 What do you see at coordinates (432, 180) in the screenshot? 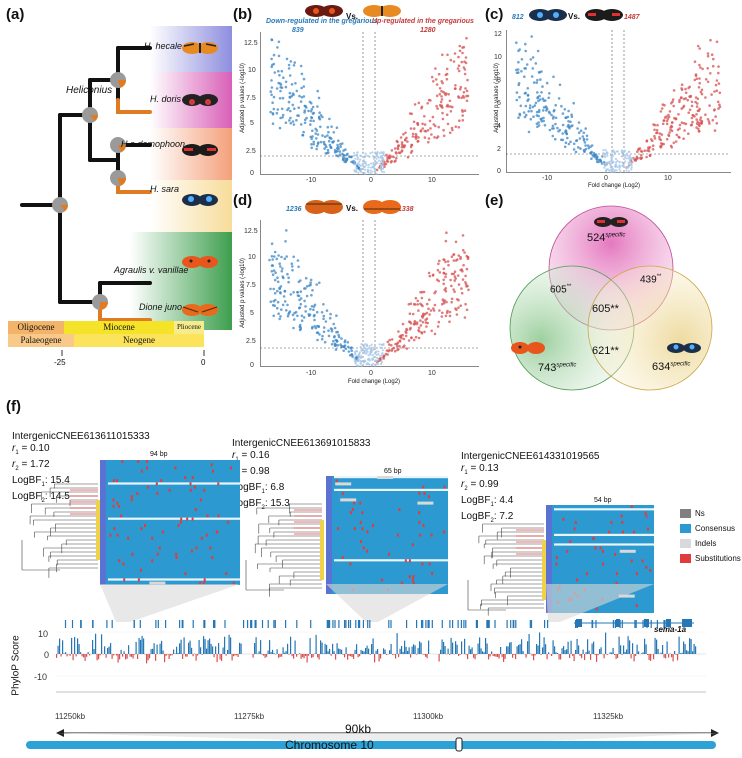
I see `volcano-b-xtick: 10` at bounding box center [432, 180].